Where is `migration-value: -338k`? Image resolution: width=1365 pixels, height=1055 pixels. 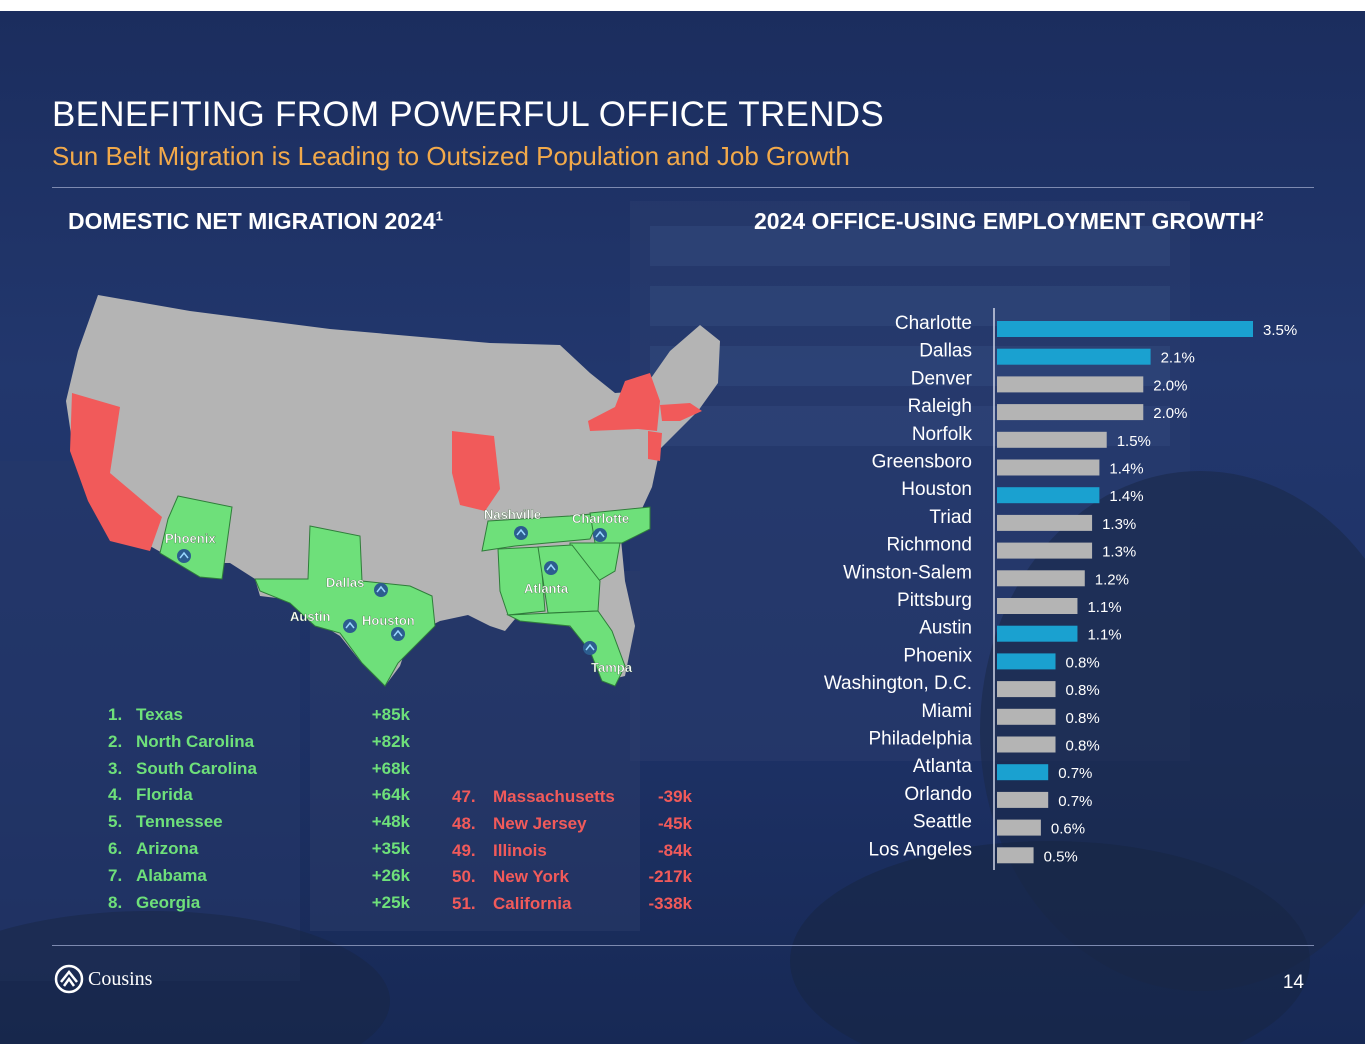 migration-value: -338k is located at coordinates (670, 904).